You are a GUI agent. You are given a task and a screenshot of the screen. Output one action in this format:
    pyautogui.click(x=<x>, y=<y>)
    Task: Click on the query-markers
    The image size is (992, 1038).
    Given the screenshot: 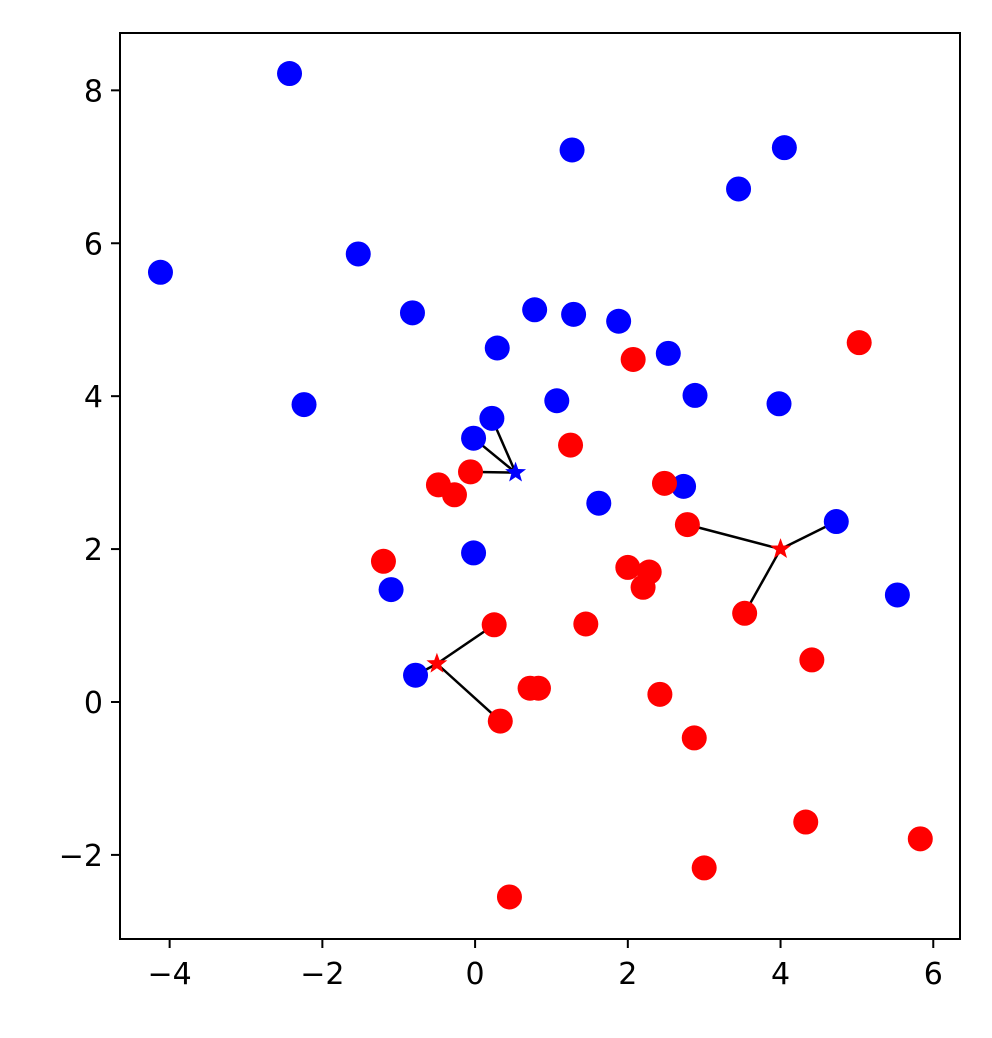 What is the action you would take?
    pyautogui.click(x=609, y=567)
    